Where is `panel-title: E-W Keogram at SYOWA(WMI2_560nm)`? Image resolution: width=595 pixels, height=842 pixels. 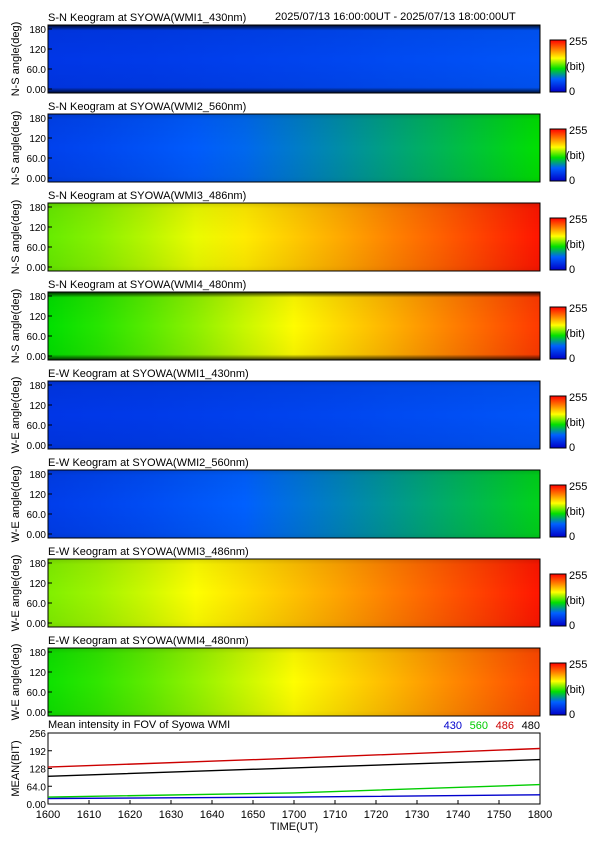
panel-title: E-W Keogram at SYOWA(WMI2_560nm) is located at coordinates (148, 463).